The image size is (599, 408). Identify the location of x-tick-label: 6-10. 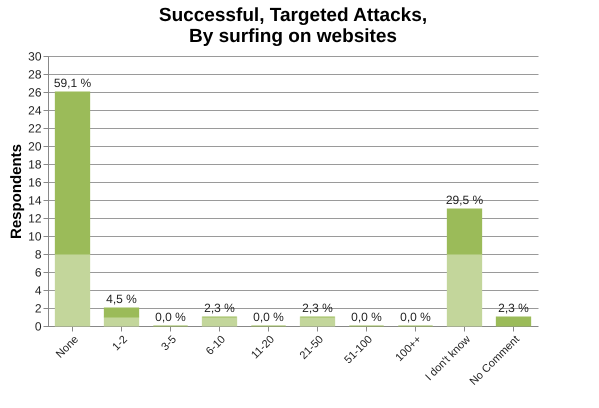
(216, 346).